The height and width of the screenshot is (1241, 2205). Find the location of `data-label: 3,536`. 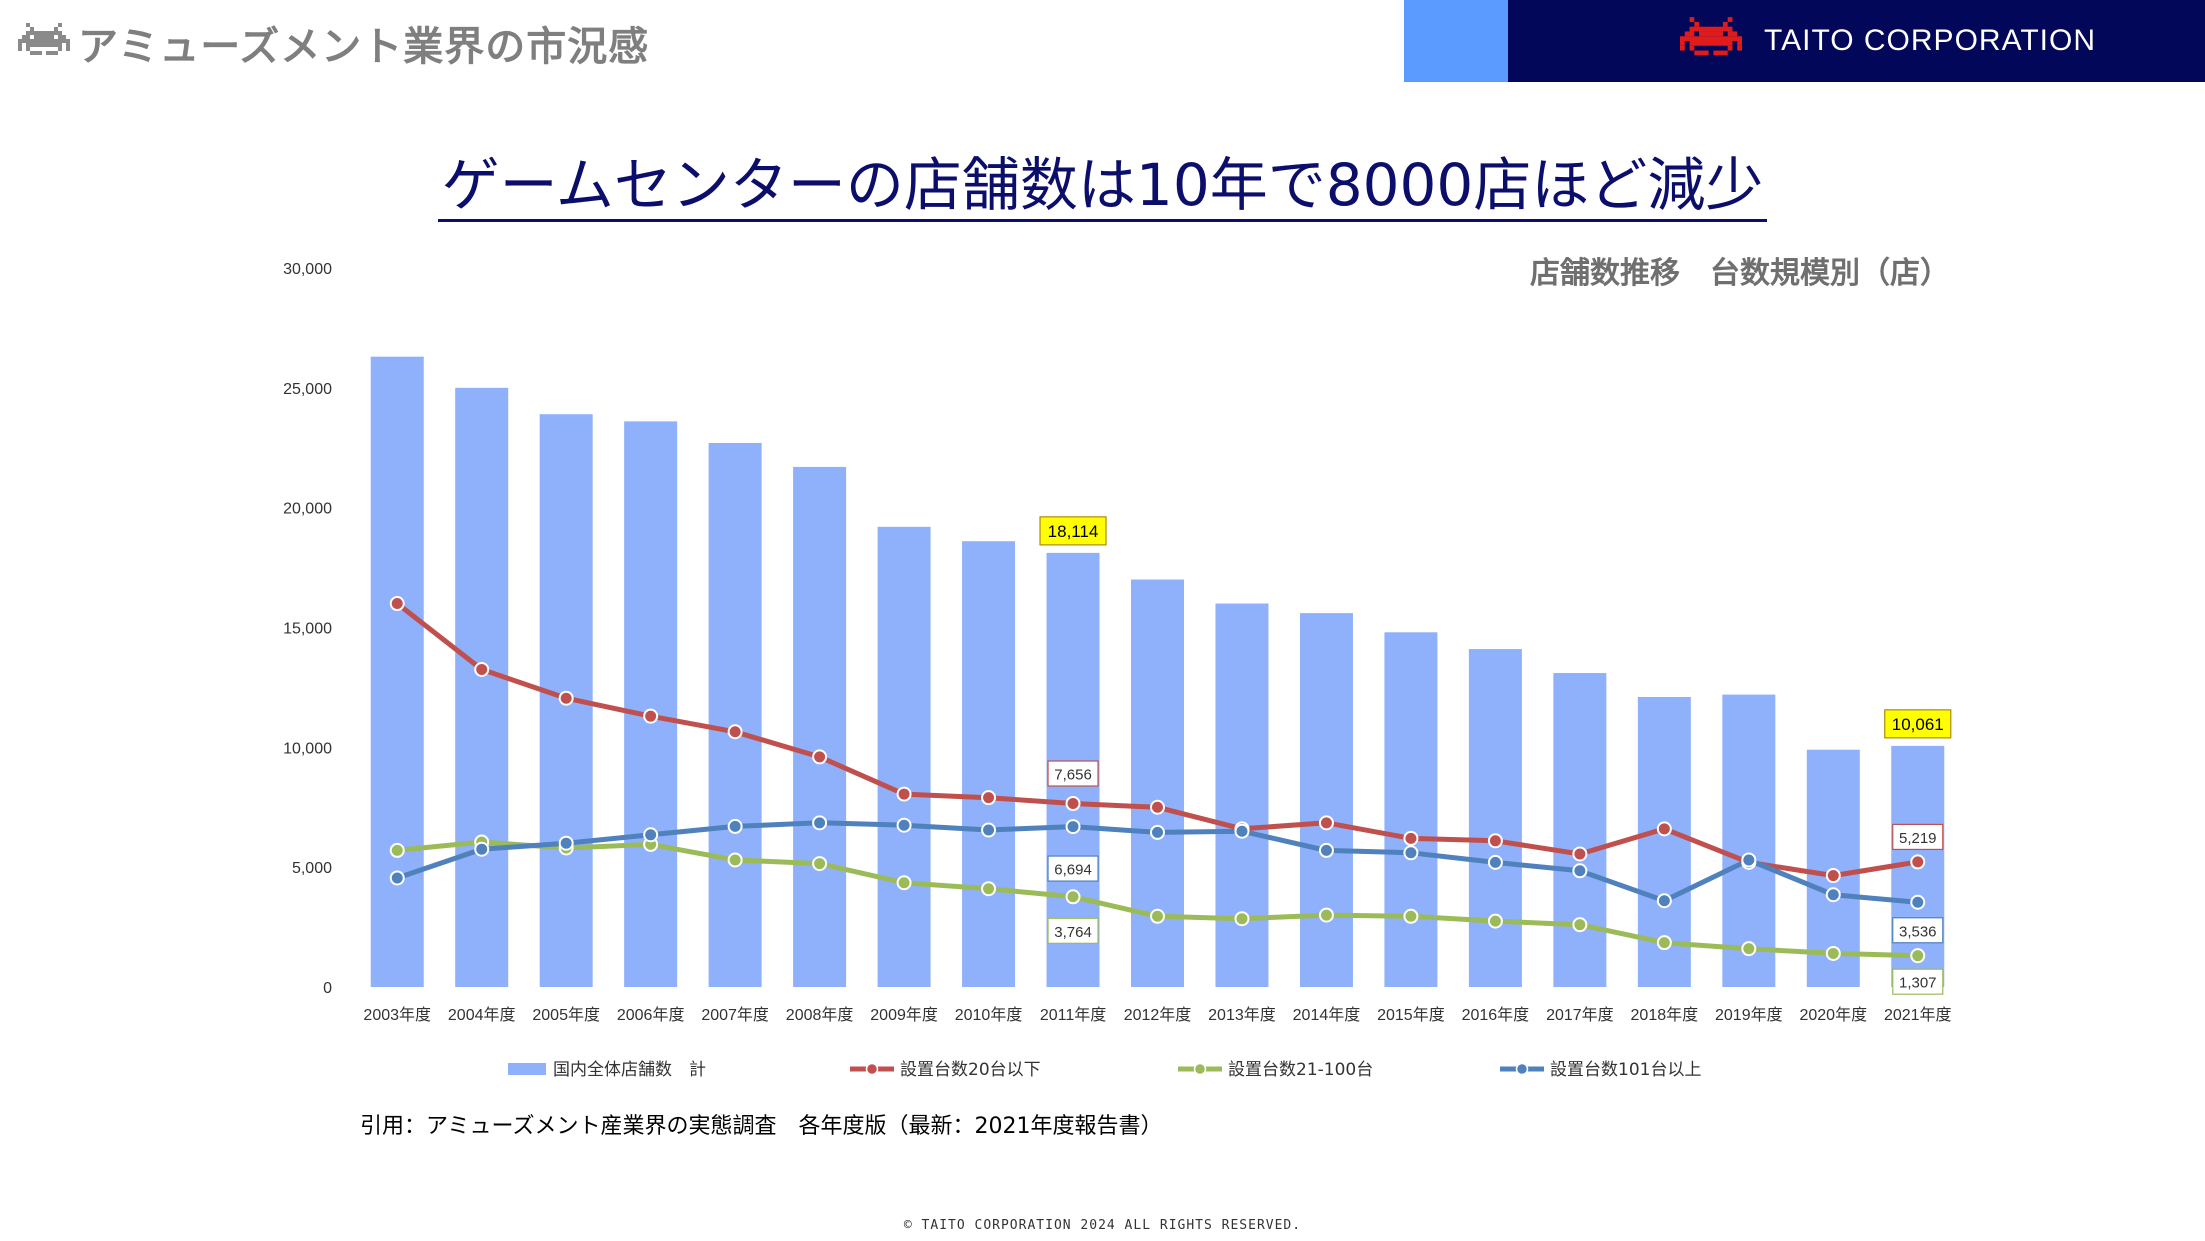

data-label: 3,536 is located at coordinates (1918, 931).